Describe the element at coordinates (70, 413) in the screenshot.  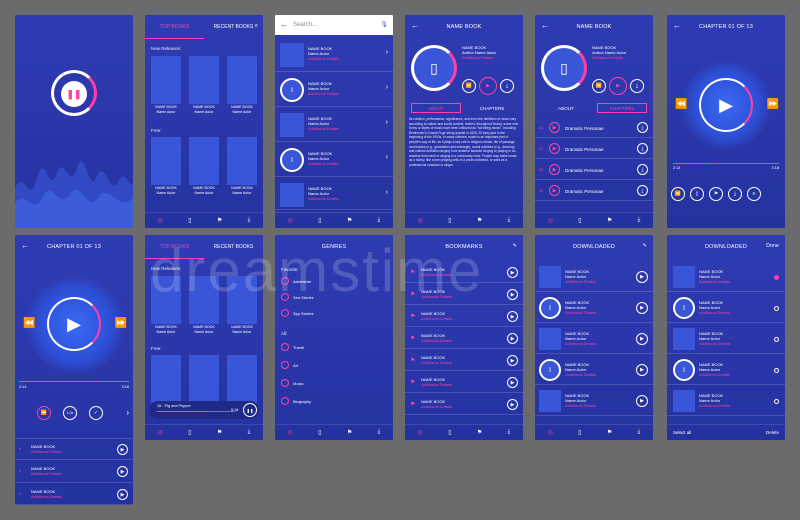
I see `speed-button: 1.0x` at that location.